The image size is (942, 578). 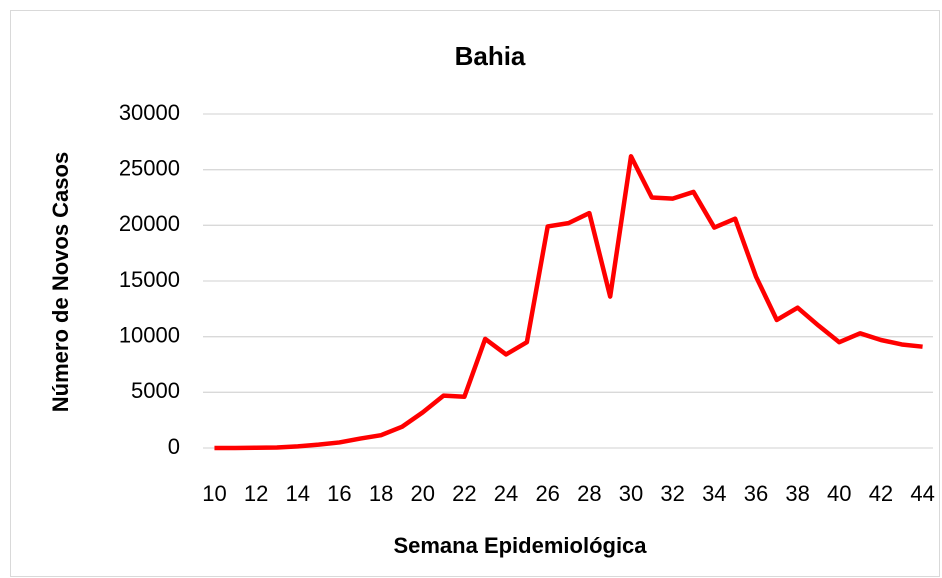 I want to click on x-tick-label: 44, so click(x=922, y=493).